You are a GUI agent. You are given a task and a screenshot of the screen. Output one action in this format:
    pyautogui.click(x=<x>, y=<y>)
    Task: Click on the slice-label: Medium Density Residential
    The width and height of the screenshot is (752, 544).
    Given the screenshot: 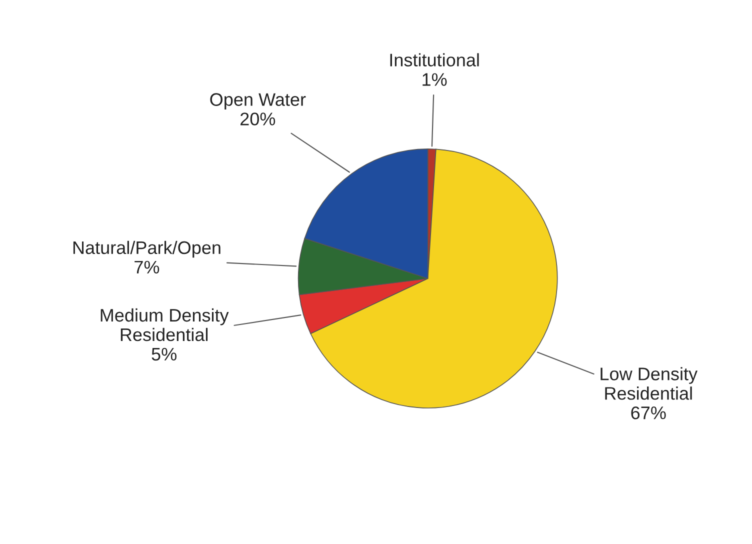 What is the action you would take?
    pyautogui.click(x=164, y=325)
    